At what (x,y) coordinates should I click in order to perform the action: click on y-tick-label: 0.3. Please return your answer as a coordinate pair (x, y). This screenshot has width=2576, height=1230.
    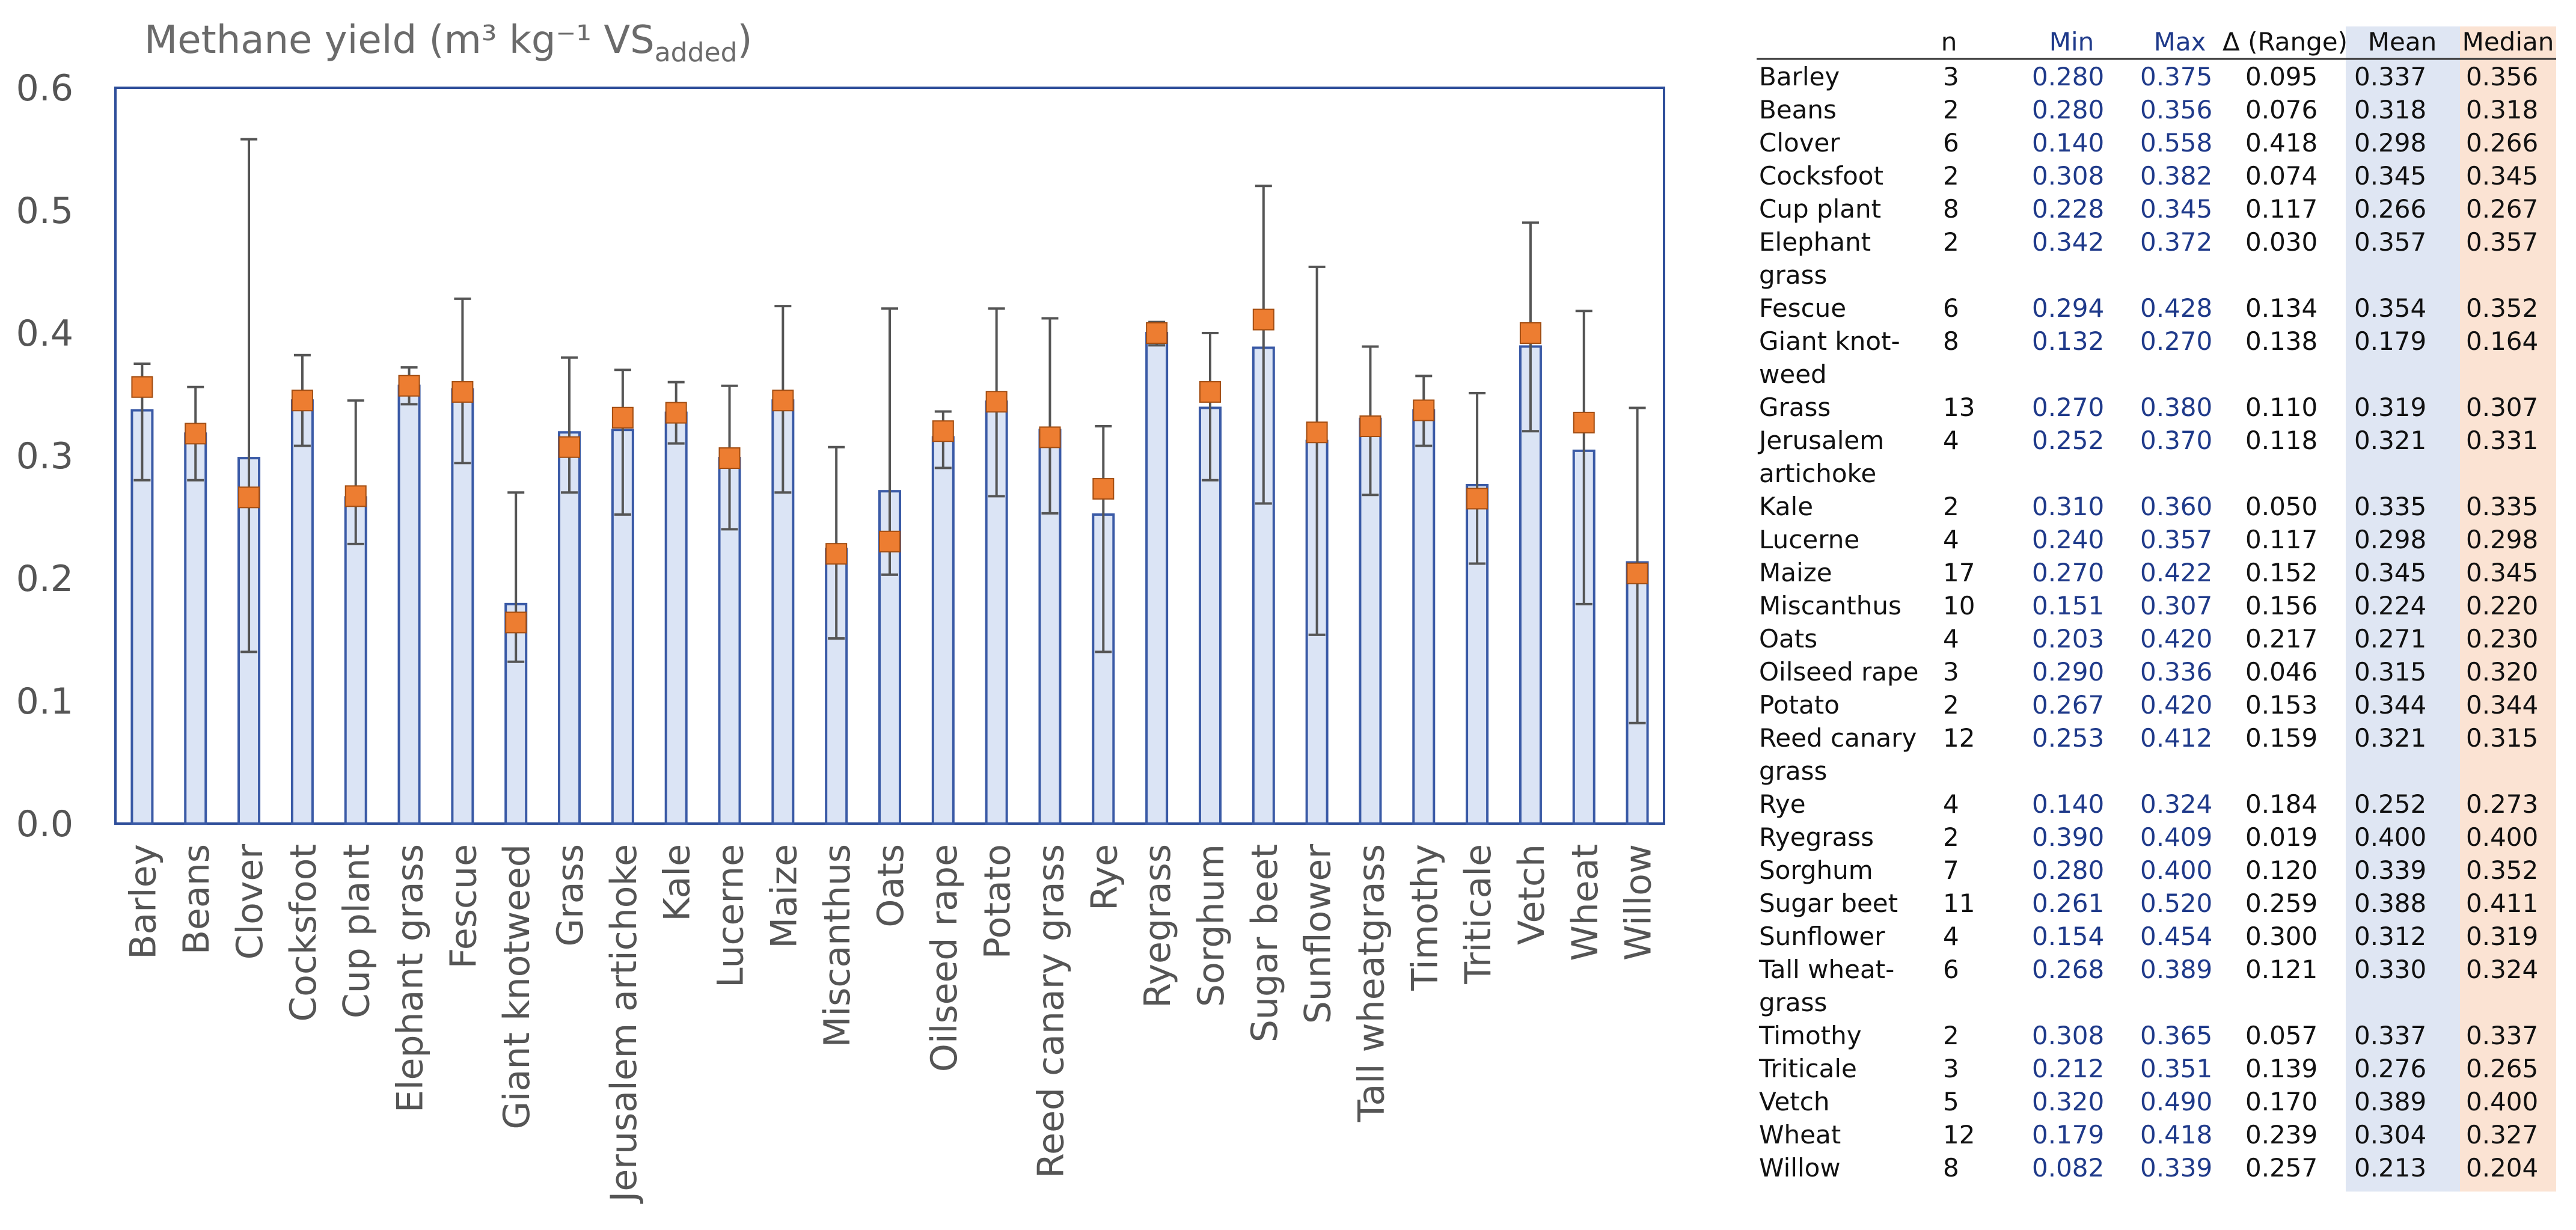
    Looking at the image, I should click on (44, 456).